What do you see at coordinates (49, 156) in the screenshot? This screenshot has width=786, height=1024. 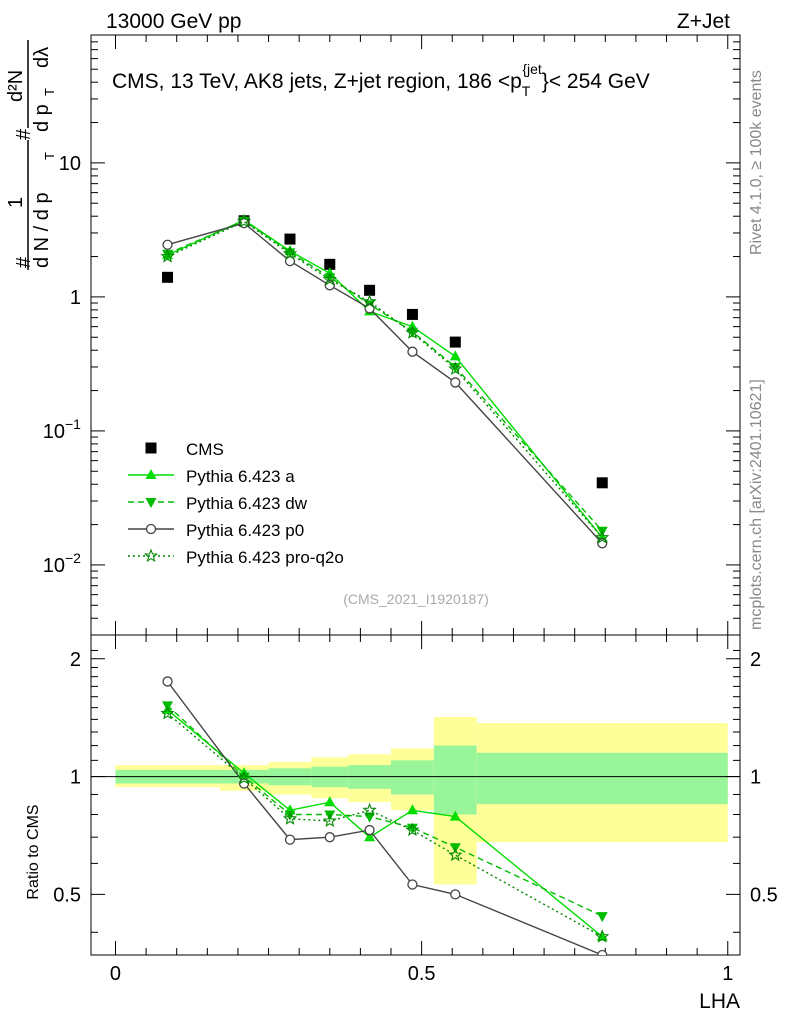 I see `ylabel-t1: T` at bounding box center [49, 156].